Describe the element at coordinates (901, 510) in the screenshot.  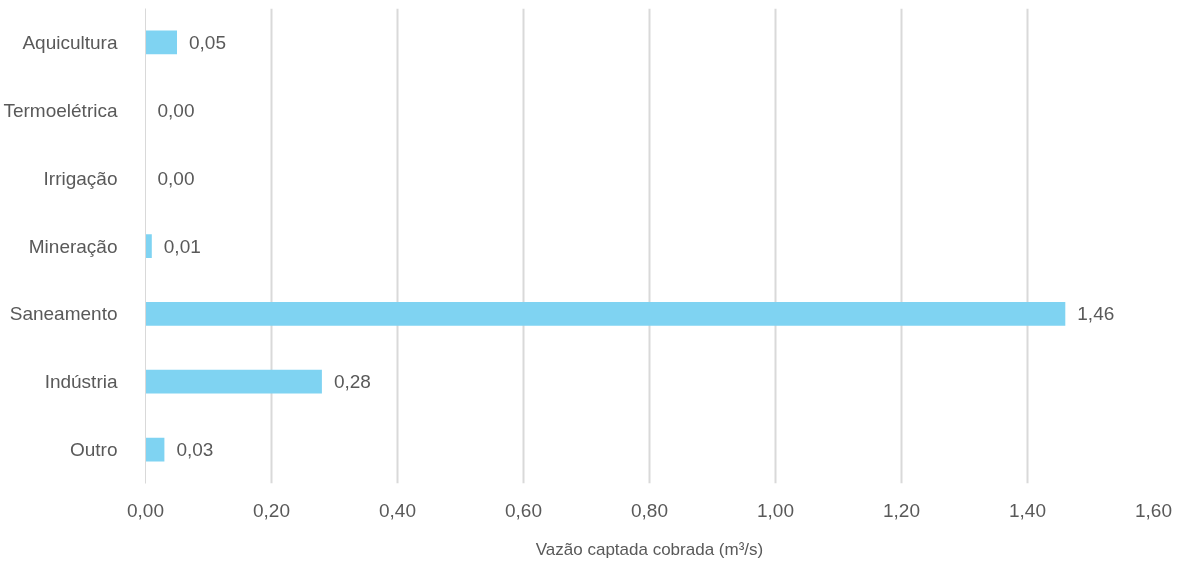
I see `x-tick-label: 1,20` at that location.